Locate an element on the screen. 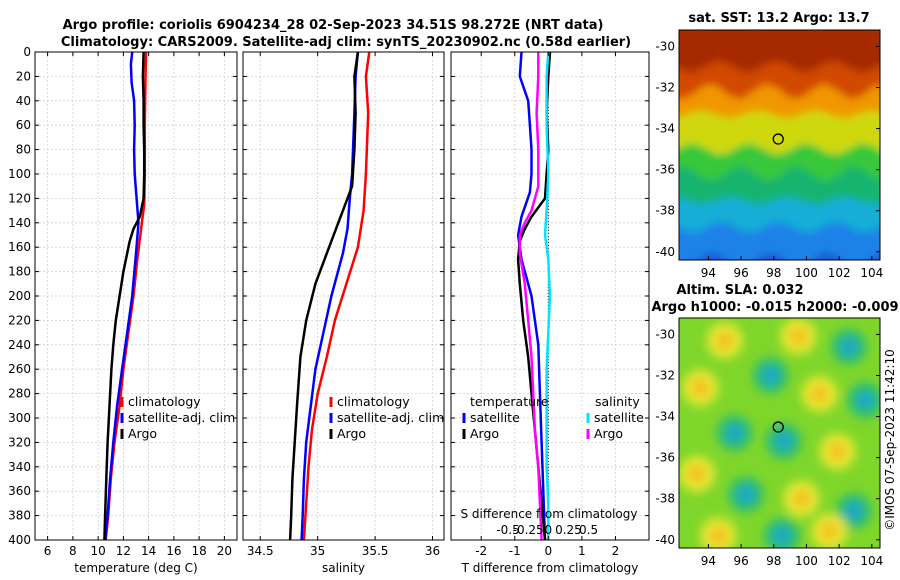  x-tick-label: 8 is located at coordinates (73, 551).